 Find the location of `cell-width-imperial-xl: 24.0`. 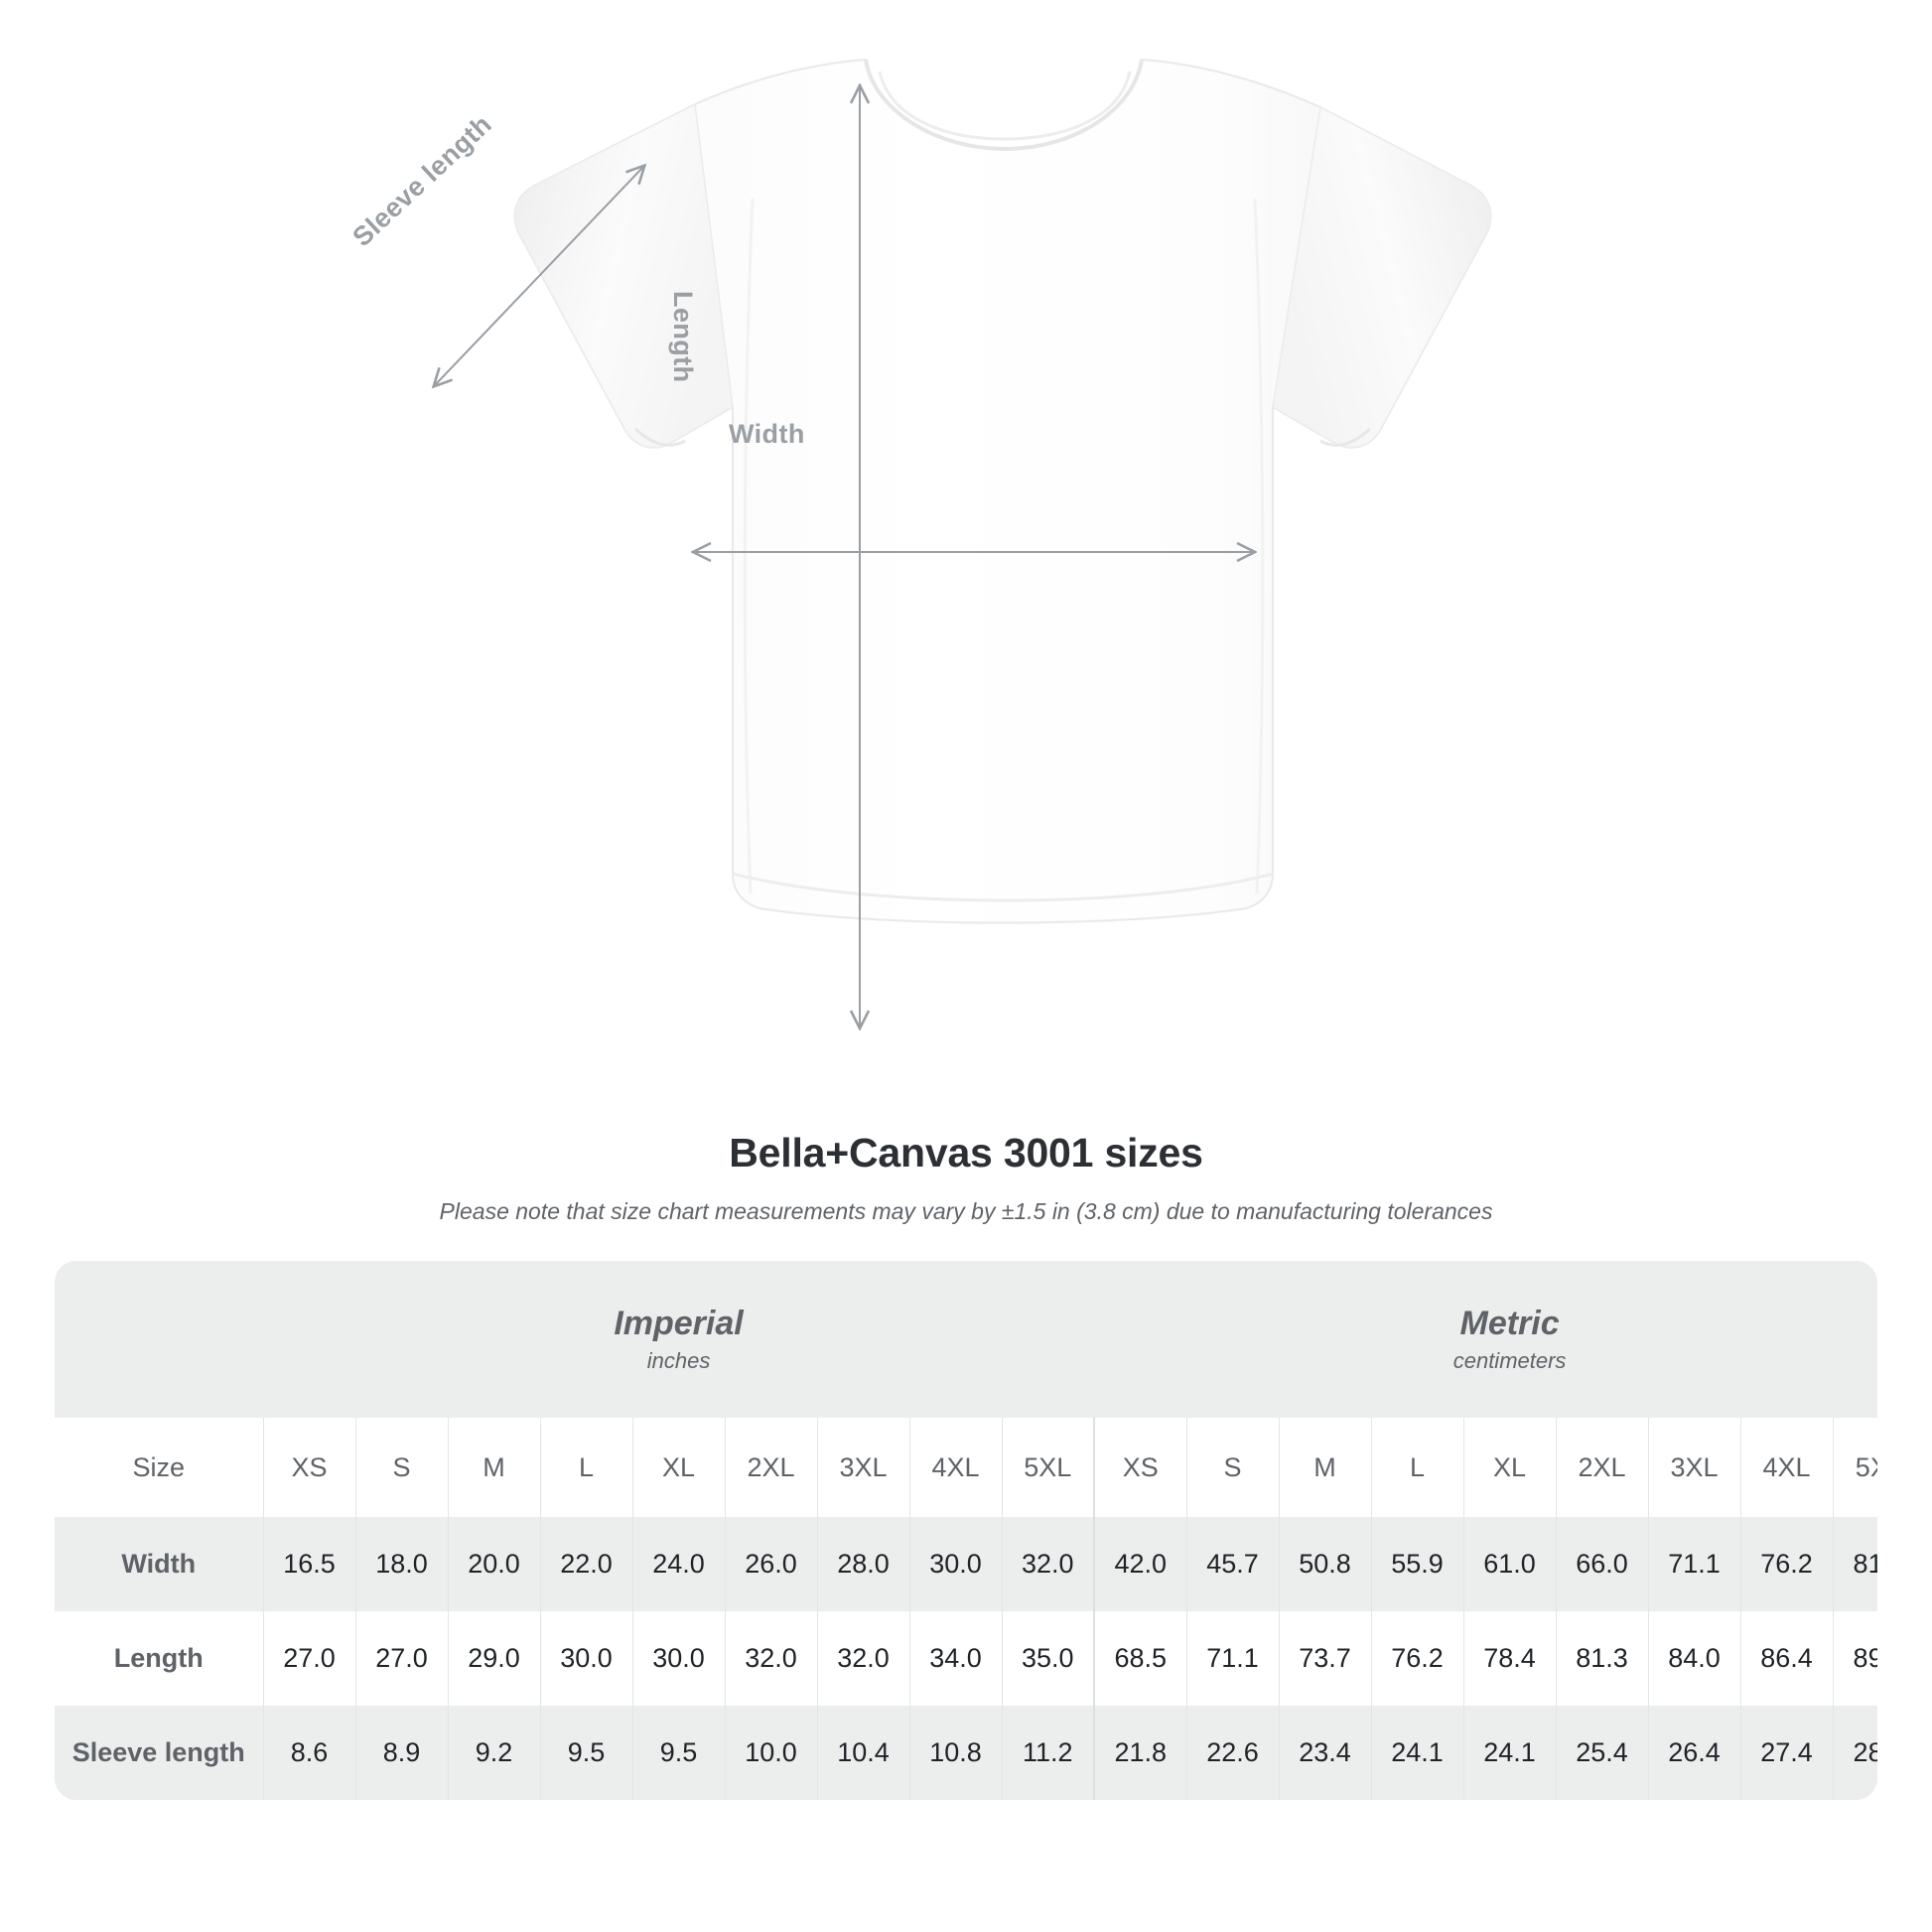

cell-width-imperial-xl: 24.0 is located at coordinates (678, 1564).